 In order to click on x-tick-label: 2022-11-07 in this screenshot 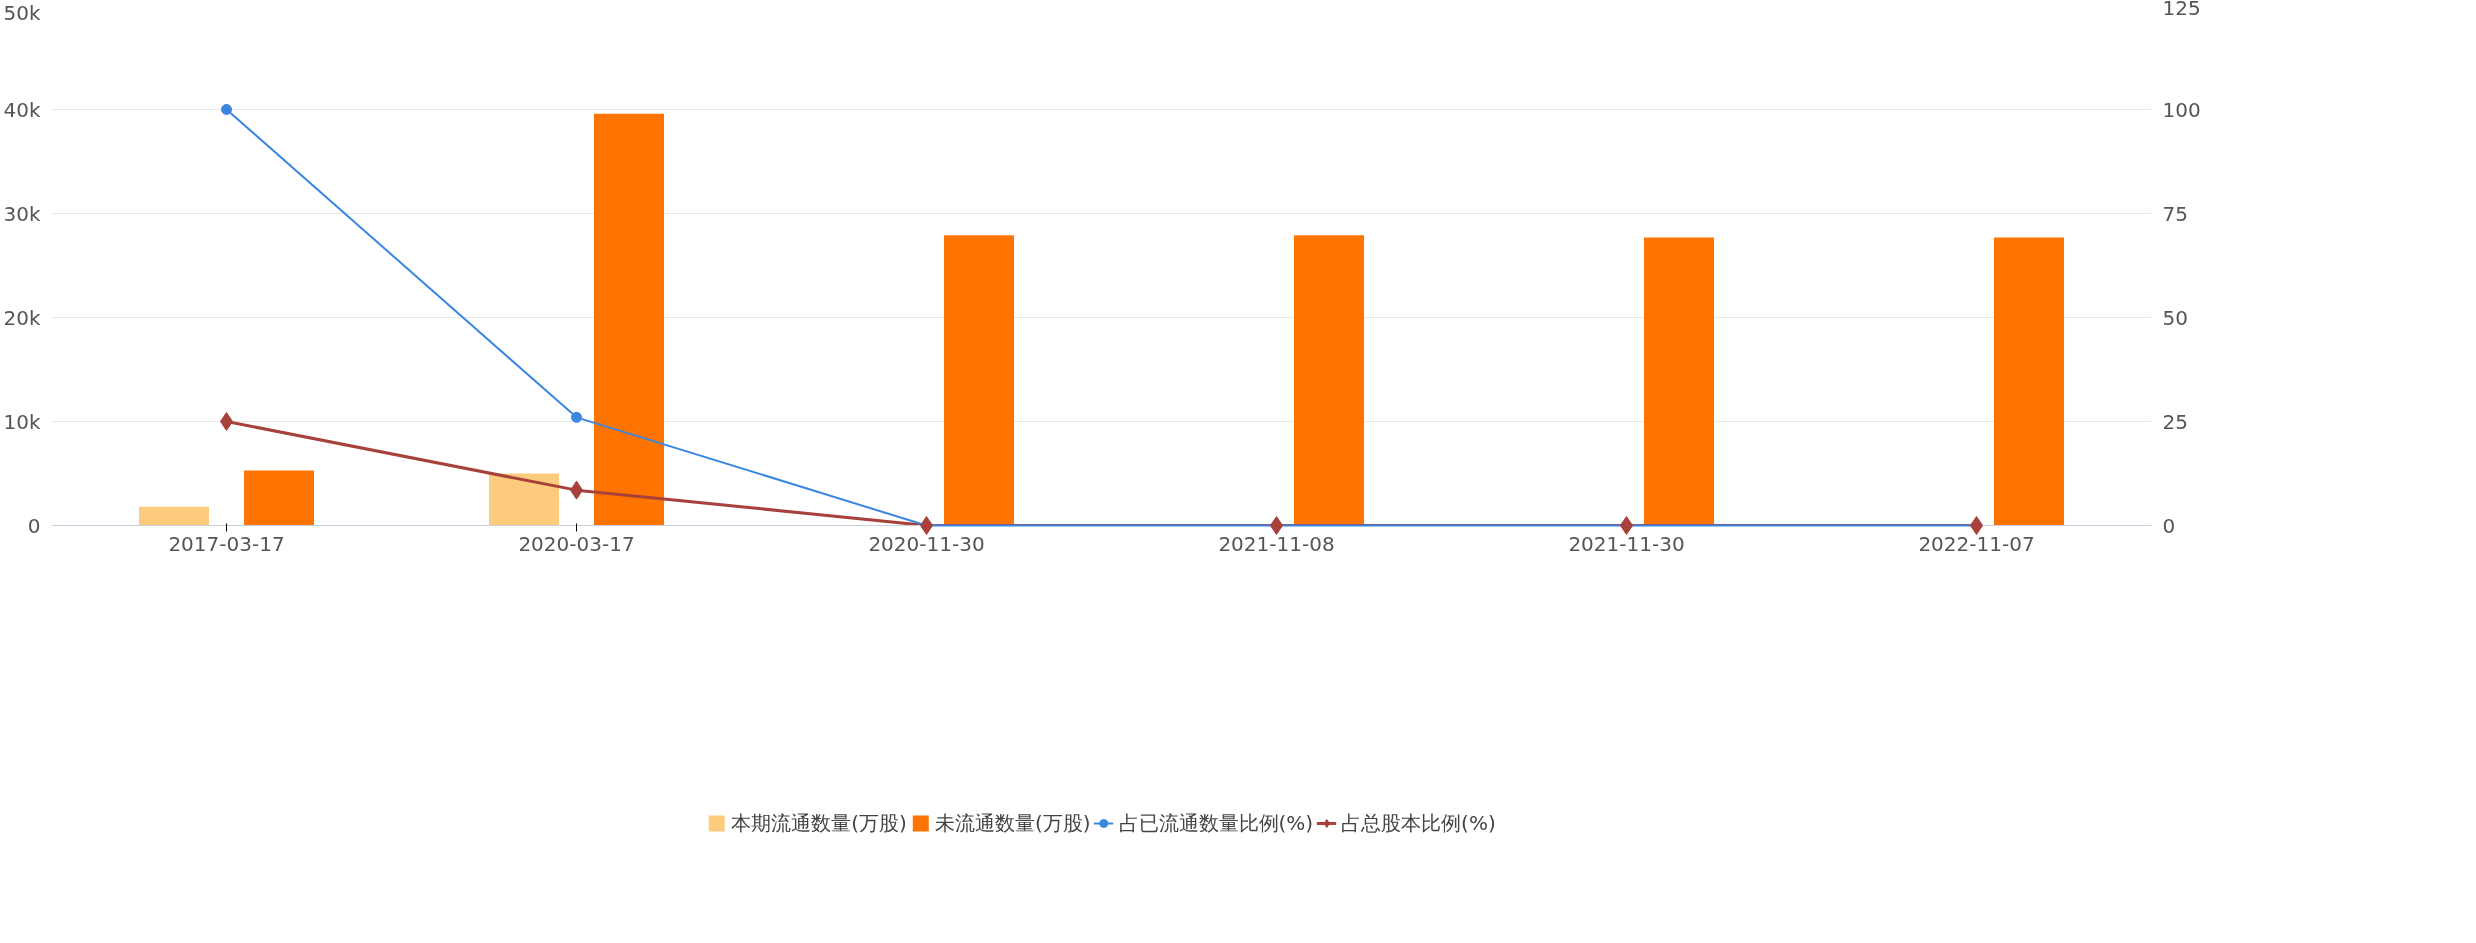, I will do `click(1976, 543)`.